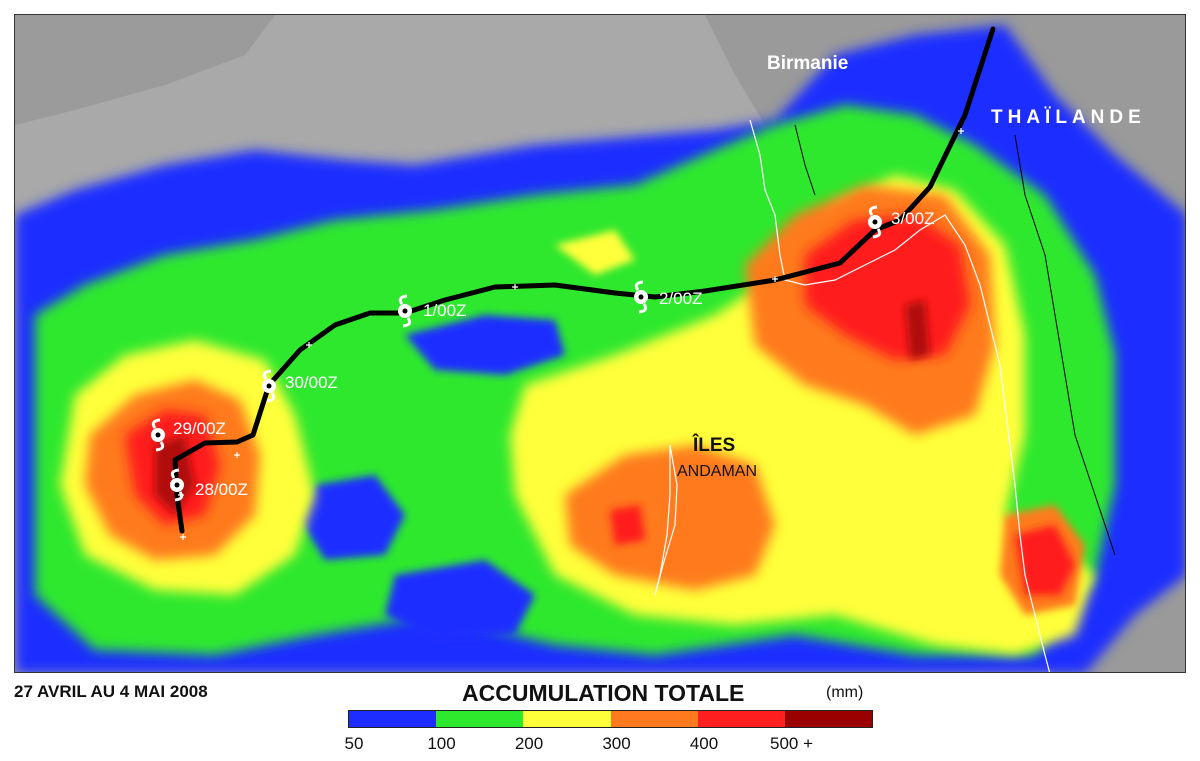  Describe the element at coordinates (704, 743) in the screenshot. I see `legend-tick-label: 400` at that location.